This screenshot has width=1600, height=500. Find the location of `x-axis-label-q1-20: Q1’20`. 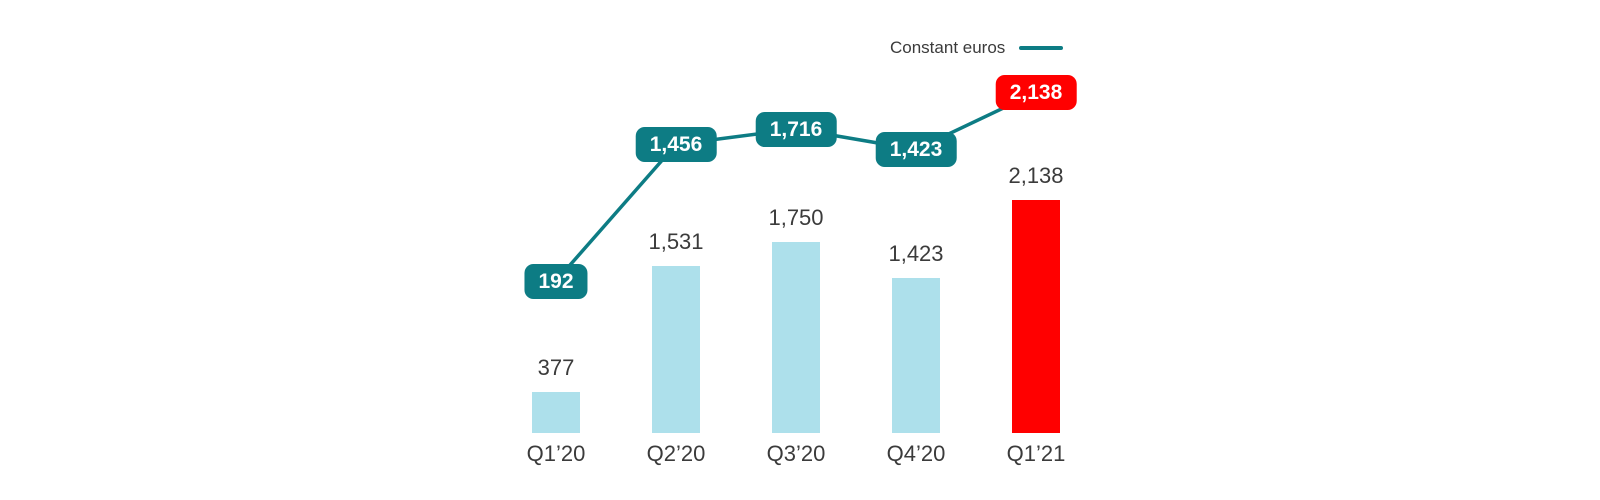

x-axis-label-q1-20: Q1’20 is located at coordinates (556, 453).